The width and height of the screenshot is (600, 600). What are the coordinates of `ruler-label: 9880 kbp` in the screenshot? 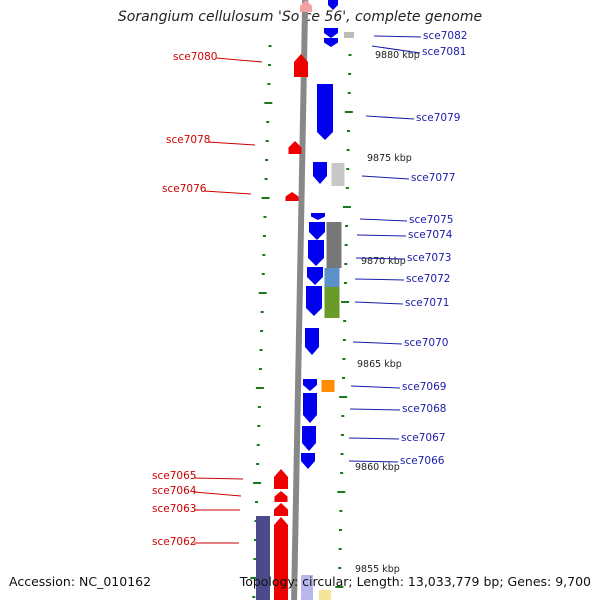 It's located at (397, 55).